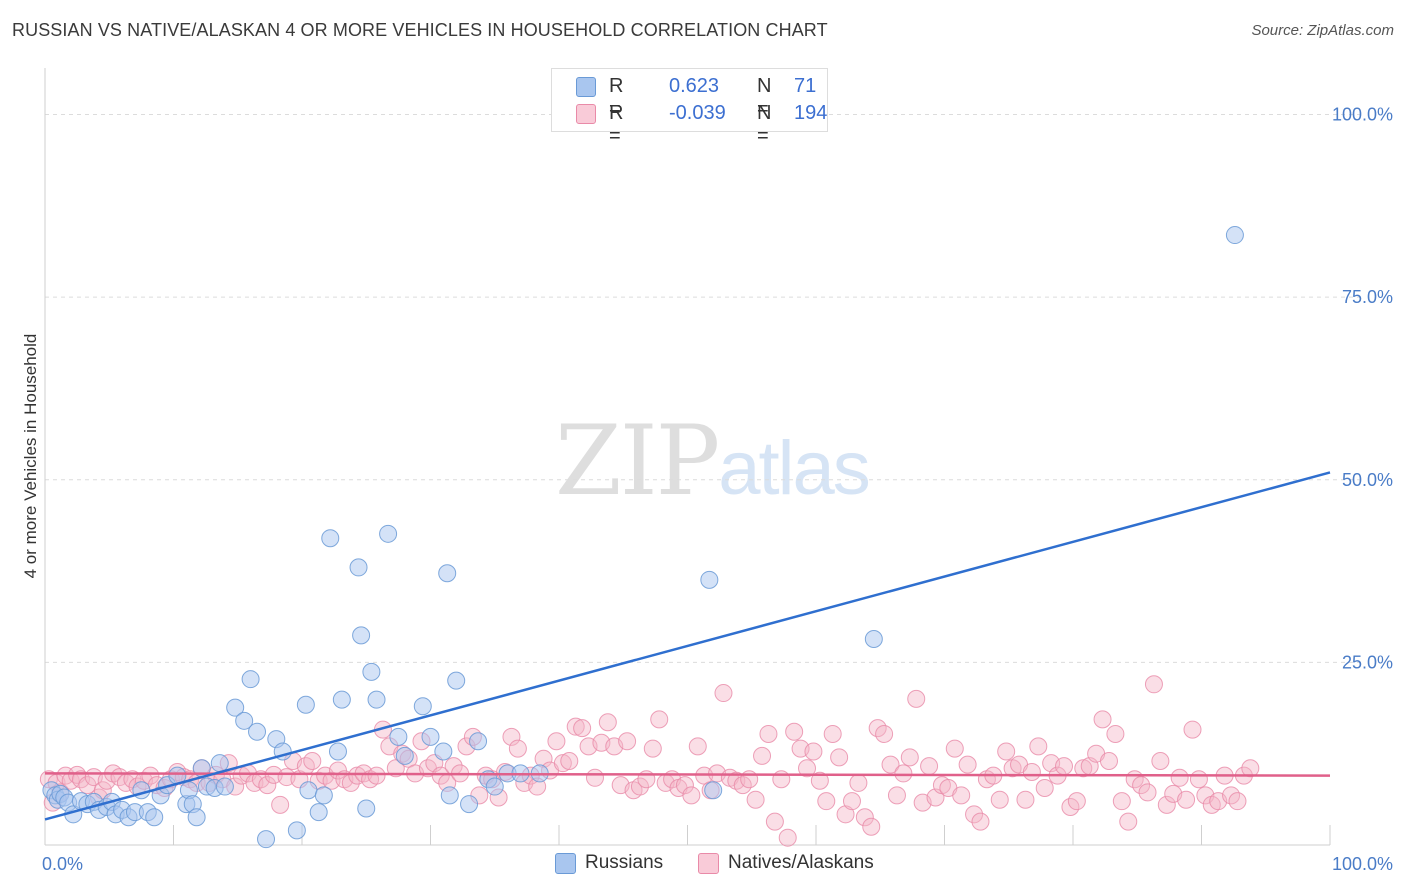 The image size is (1406, 892). Describe the element at coordinates (624, 862) in the screenshot. I see `legend-label-russians: Russians` at that location.